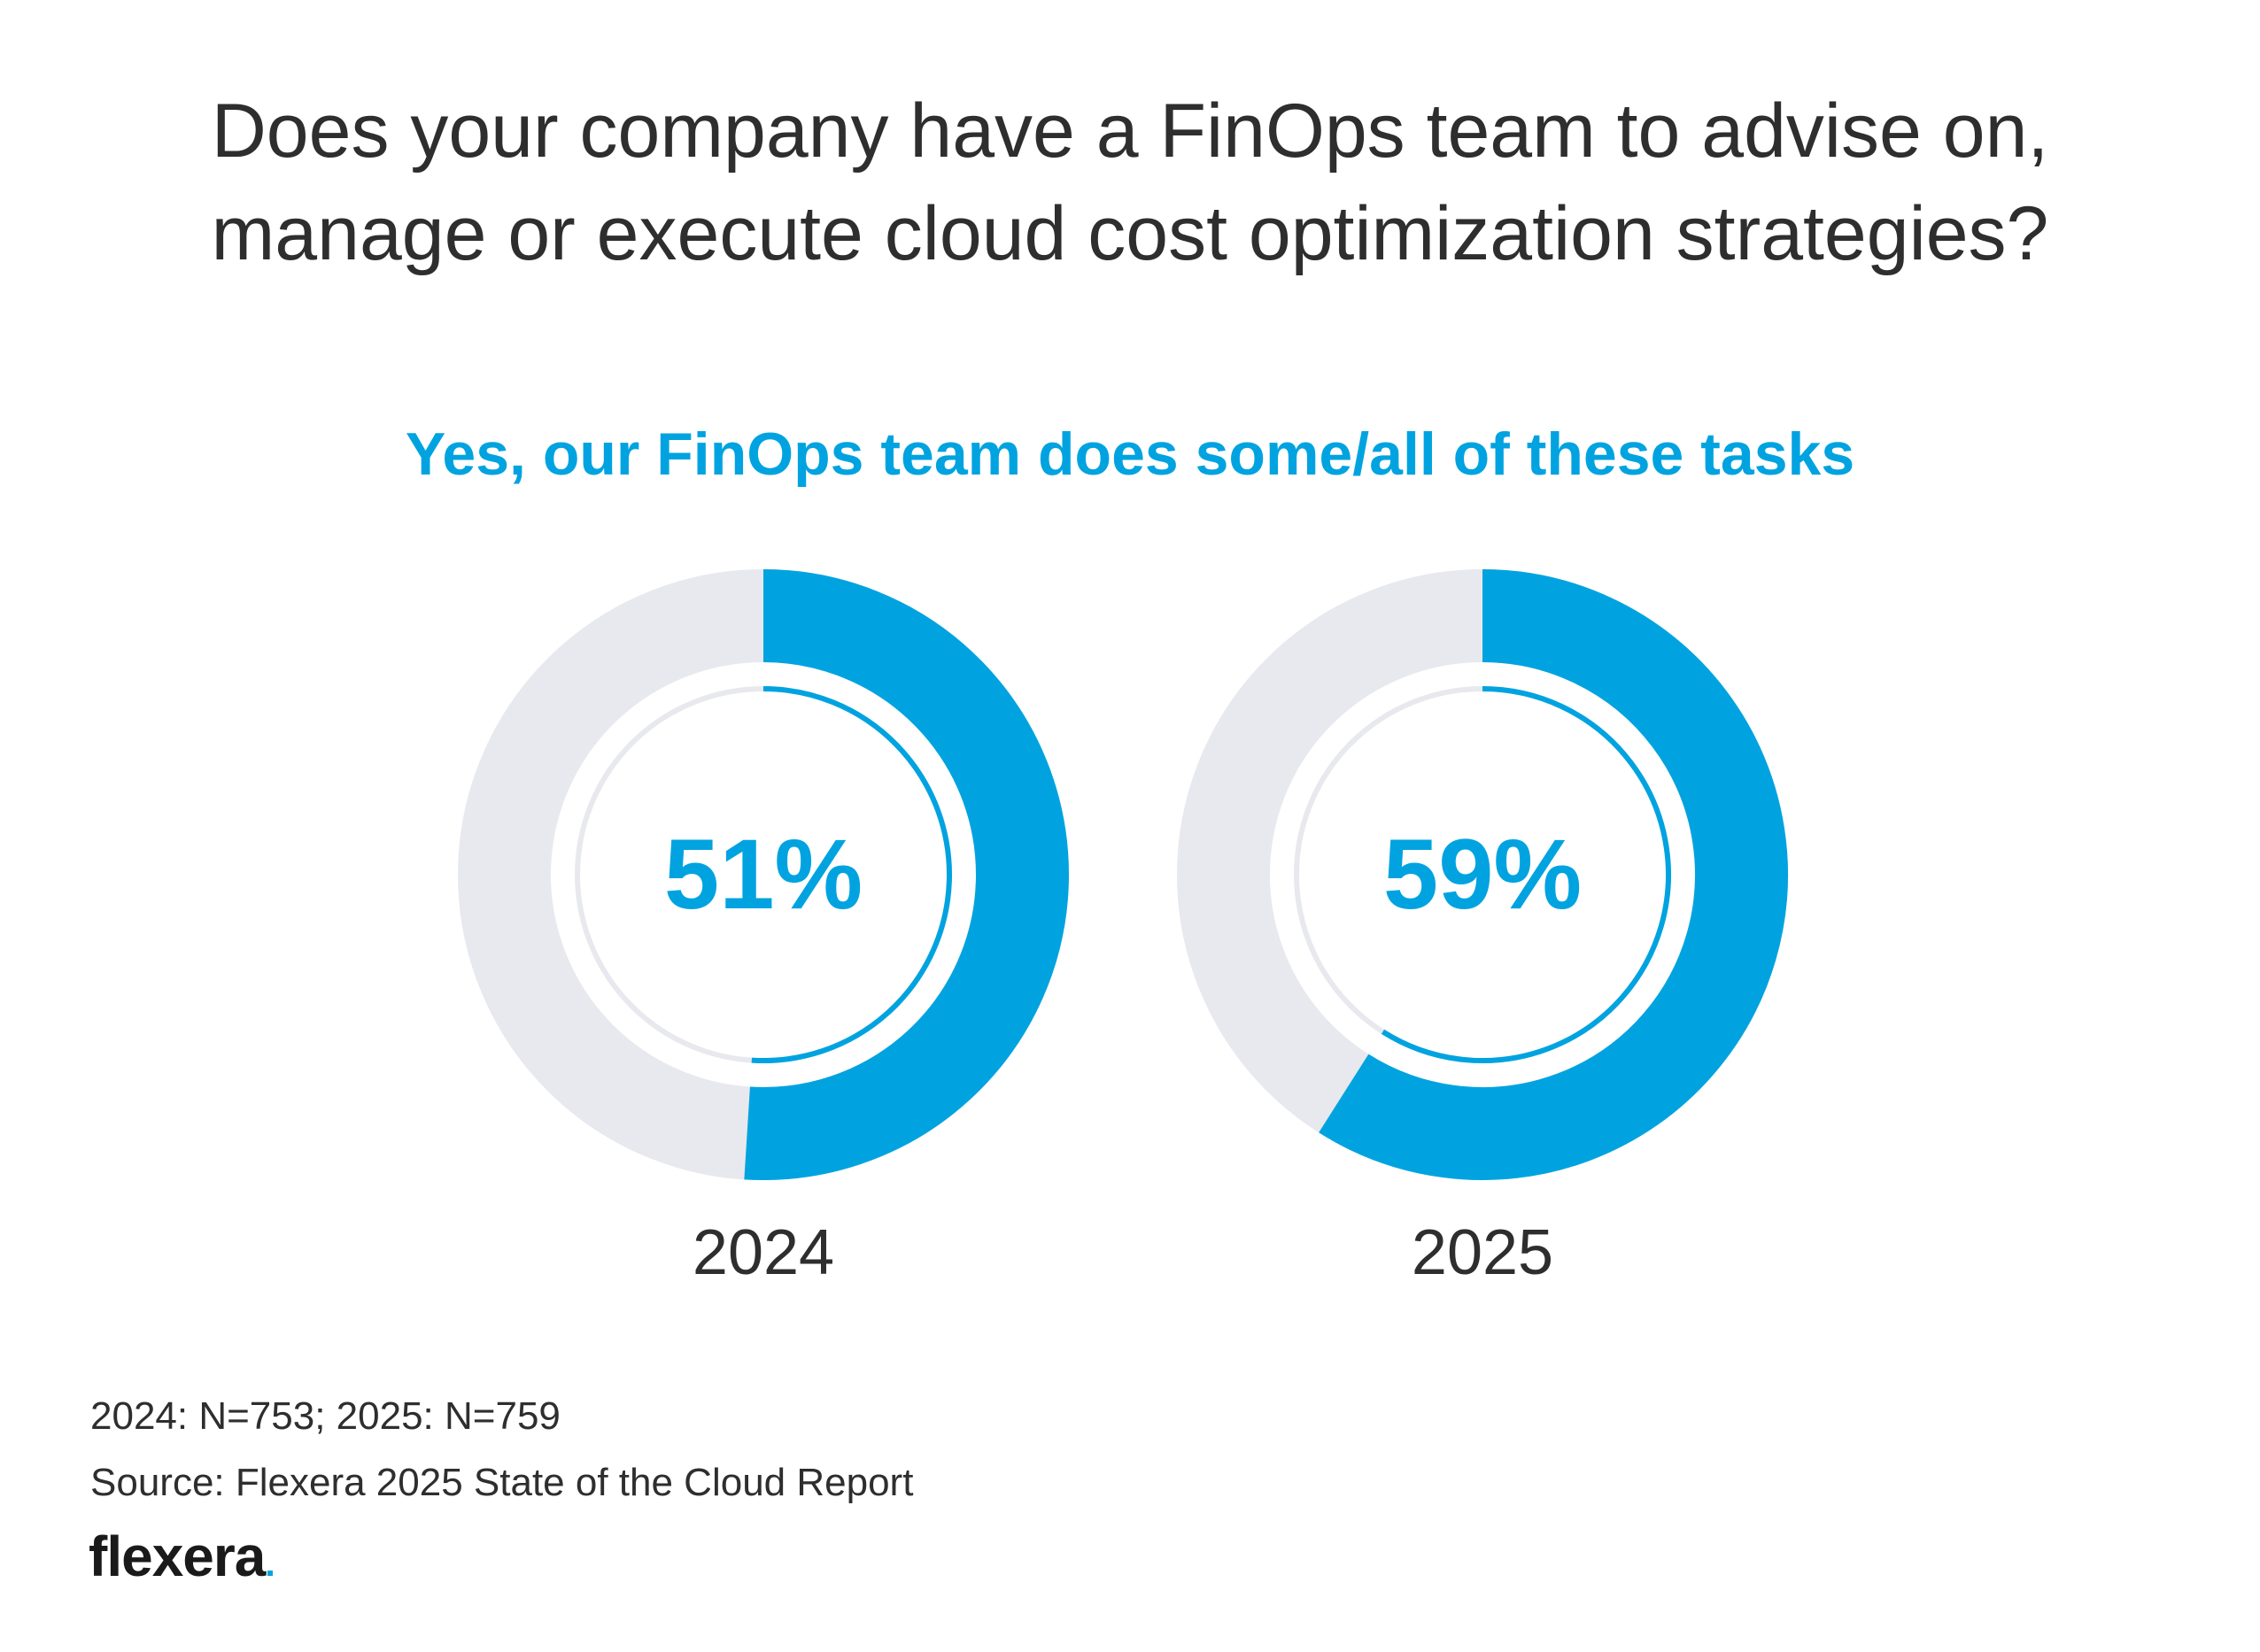  I want to click on flexera-logo: flexera, so click(182, 1556).